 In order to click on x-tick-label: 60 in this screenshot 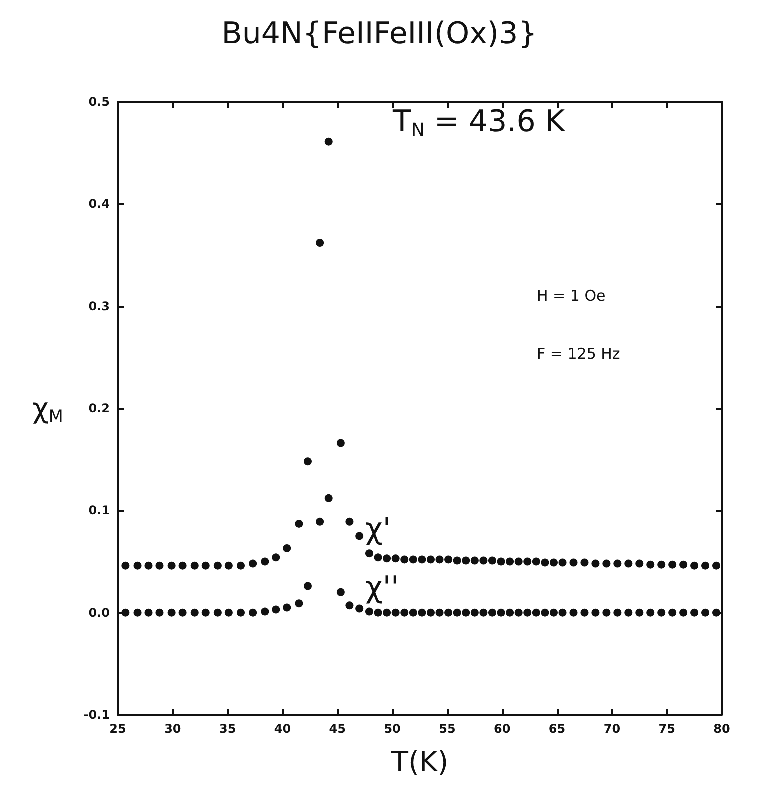, I will do `click(502, 729)`.